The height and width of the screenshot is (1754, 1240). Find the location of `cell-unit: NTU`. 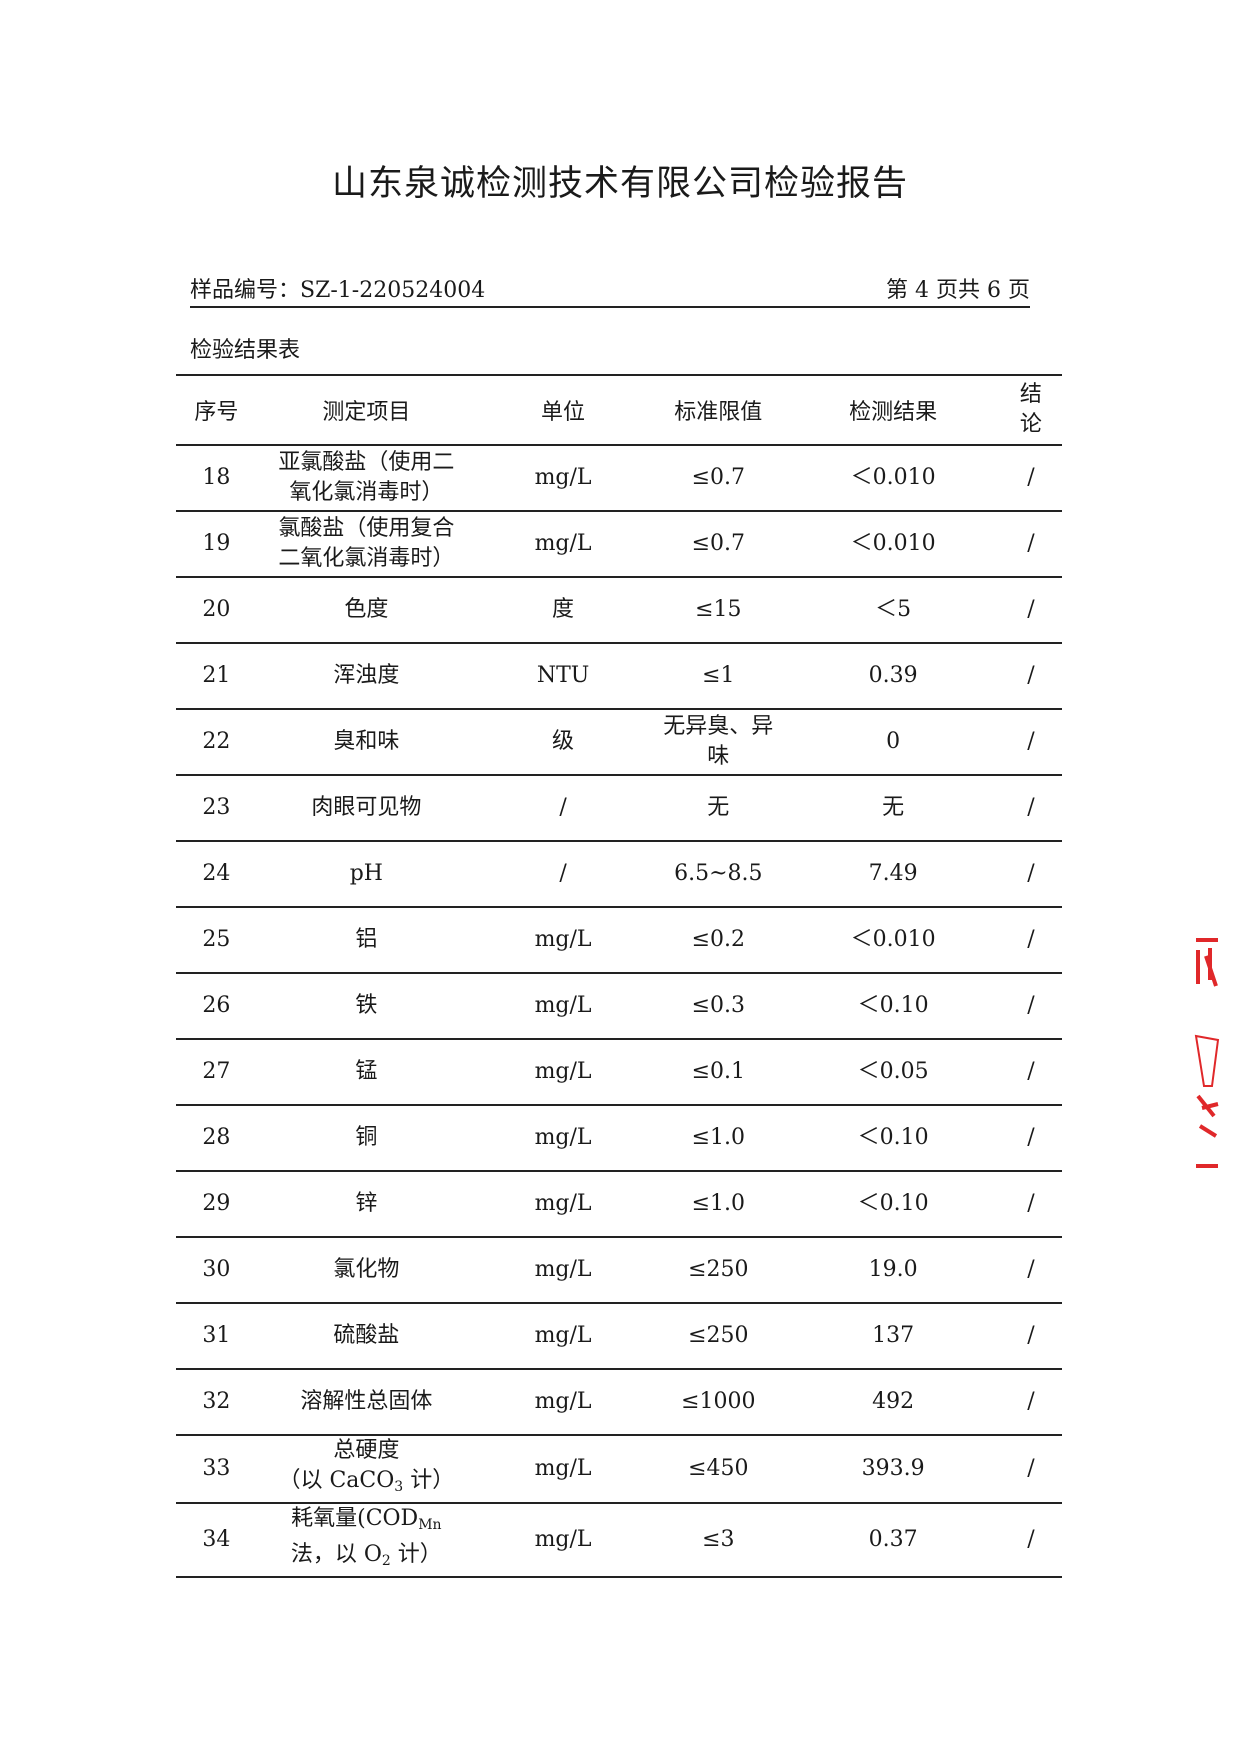

cell-unit: NTU is located at coordinates (563, 676).